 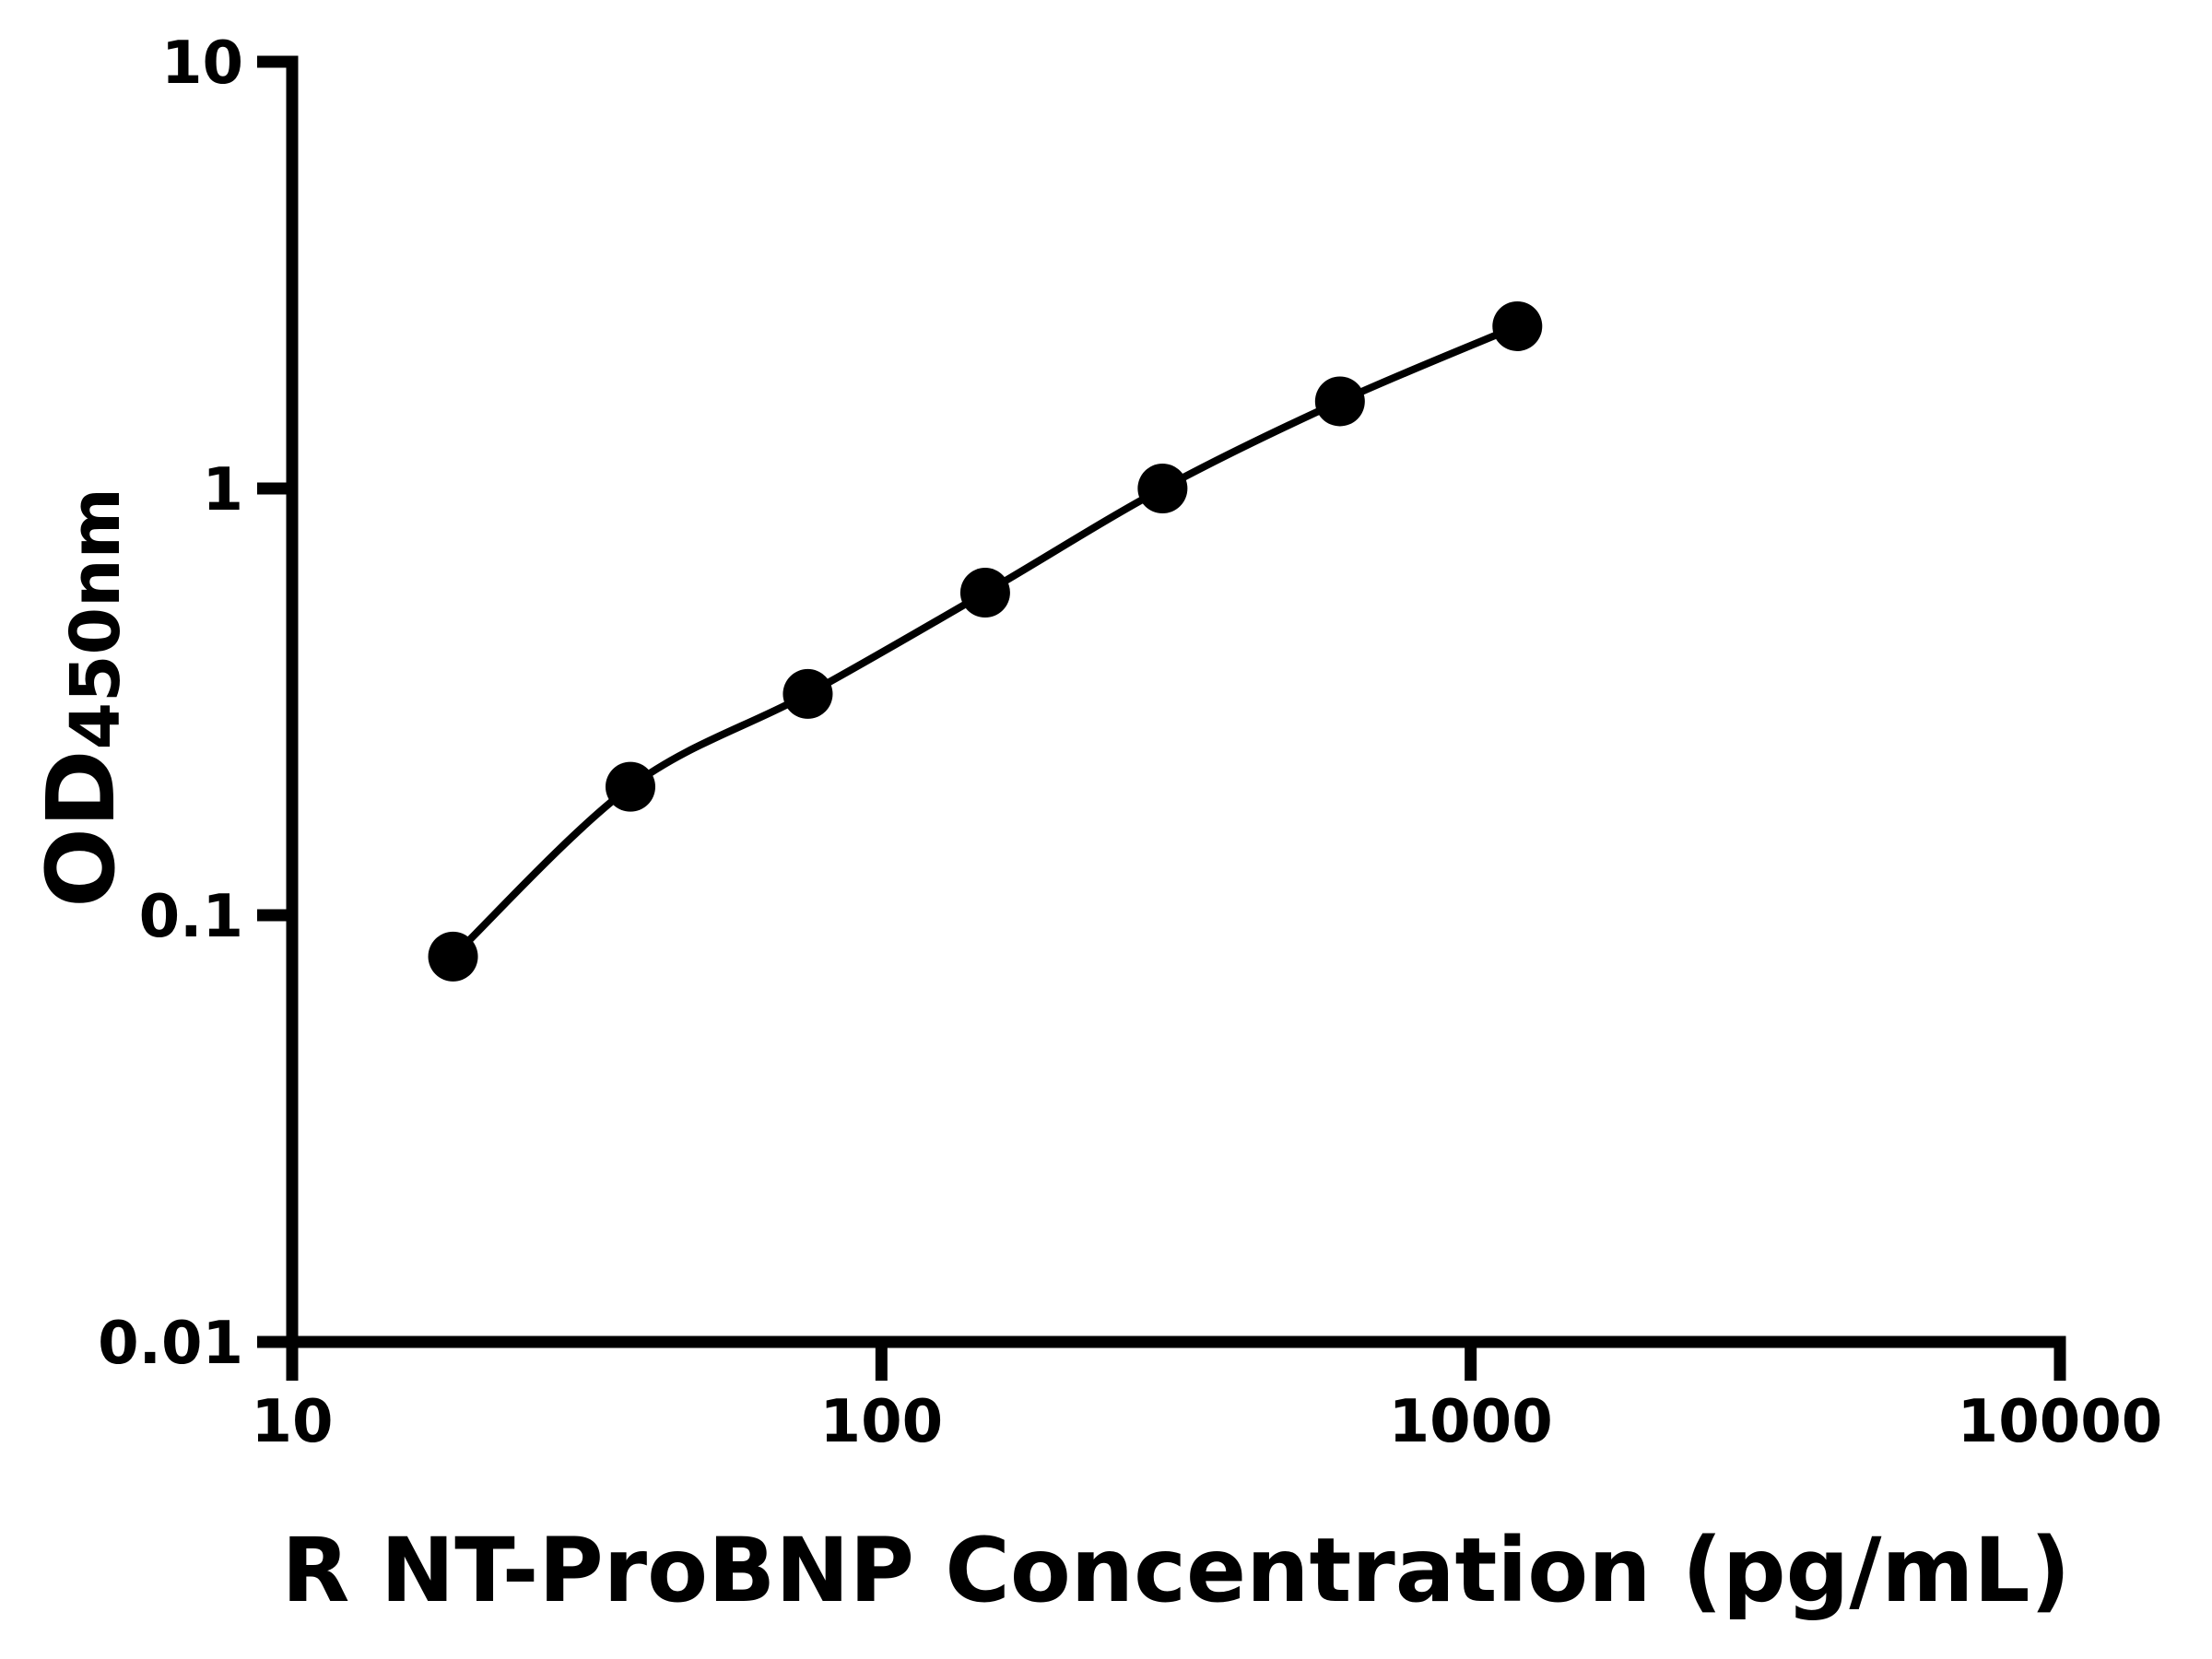 What do you see at coordinates (81, 828) in the screenshot?
I see `y-axis-title-main: OD` at bounding box center [81, 828].